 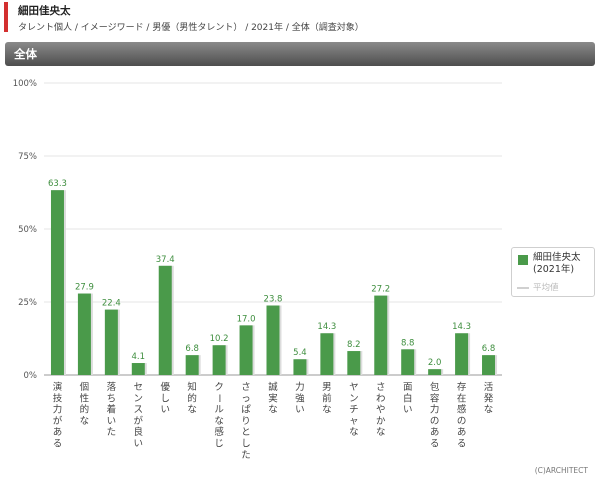 I want to click on y-tick-label: 0%, so click(x=31, y=376).